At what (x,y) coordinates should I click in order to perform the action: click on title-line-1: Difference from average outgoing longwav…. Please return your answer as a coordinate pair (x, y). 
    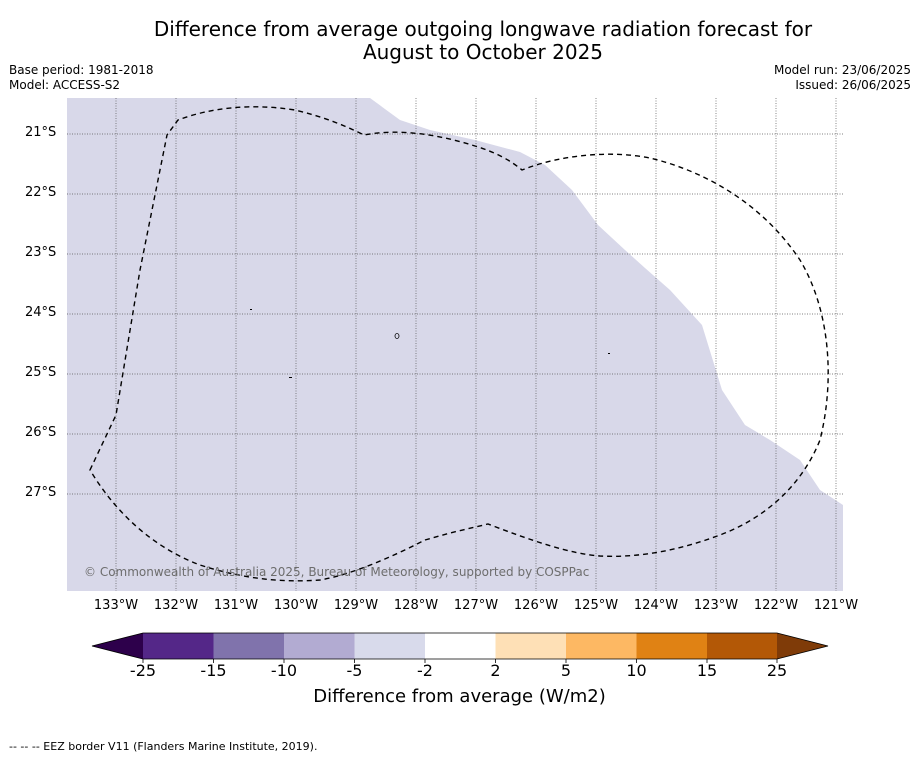
    Looking at the image, I should click on (483, 29).